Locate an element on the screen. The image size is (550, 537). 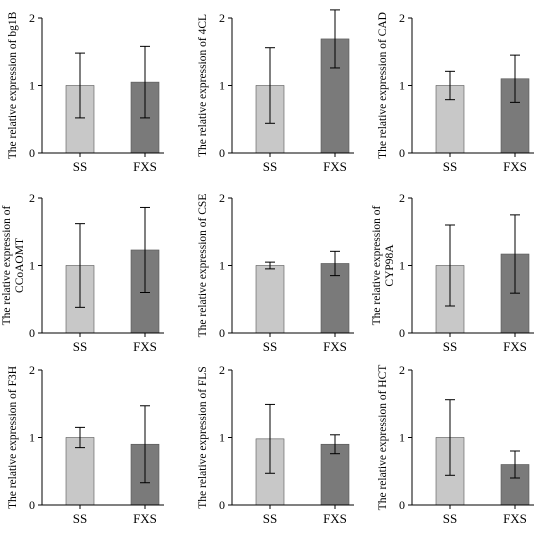
y-axis-label: CCoAOMT is located at coordinates (20, 265).